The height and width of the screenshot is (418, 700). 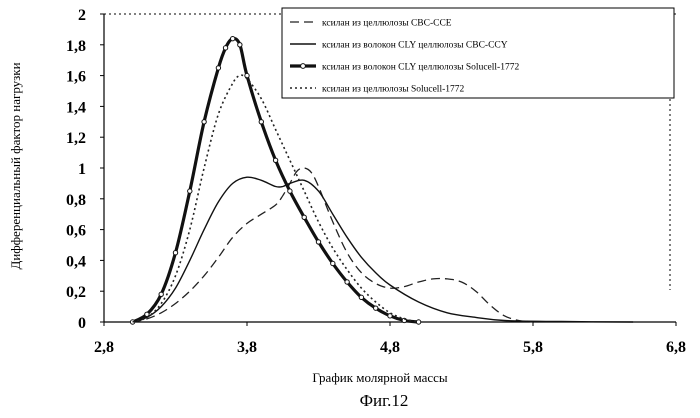 What do you see at coordinates (76, 77) in the screenshot?
I see `y-tick-label: 1,6` at bounding box center [76, 77].